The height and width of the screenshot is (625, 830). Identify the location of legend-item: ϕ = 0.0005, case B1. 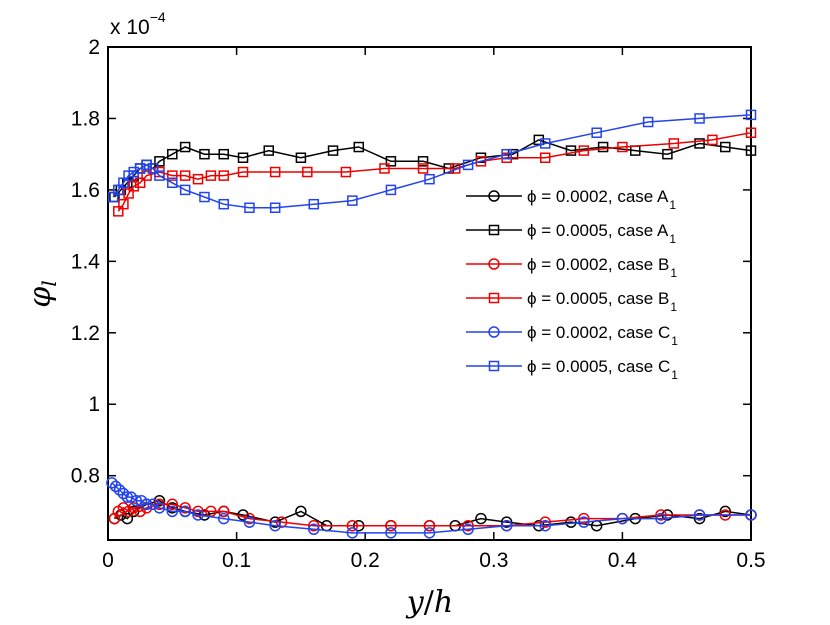
(571, 301).